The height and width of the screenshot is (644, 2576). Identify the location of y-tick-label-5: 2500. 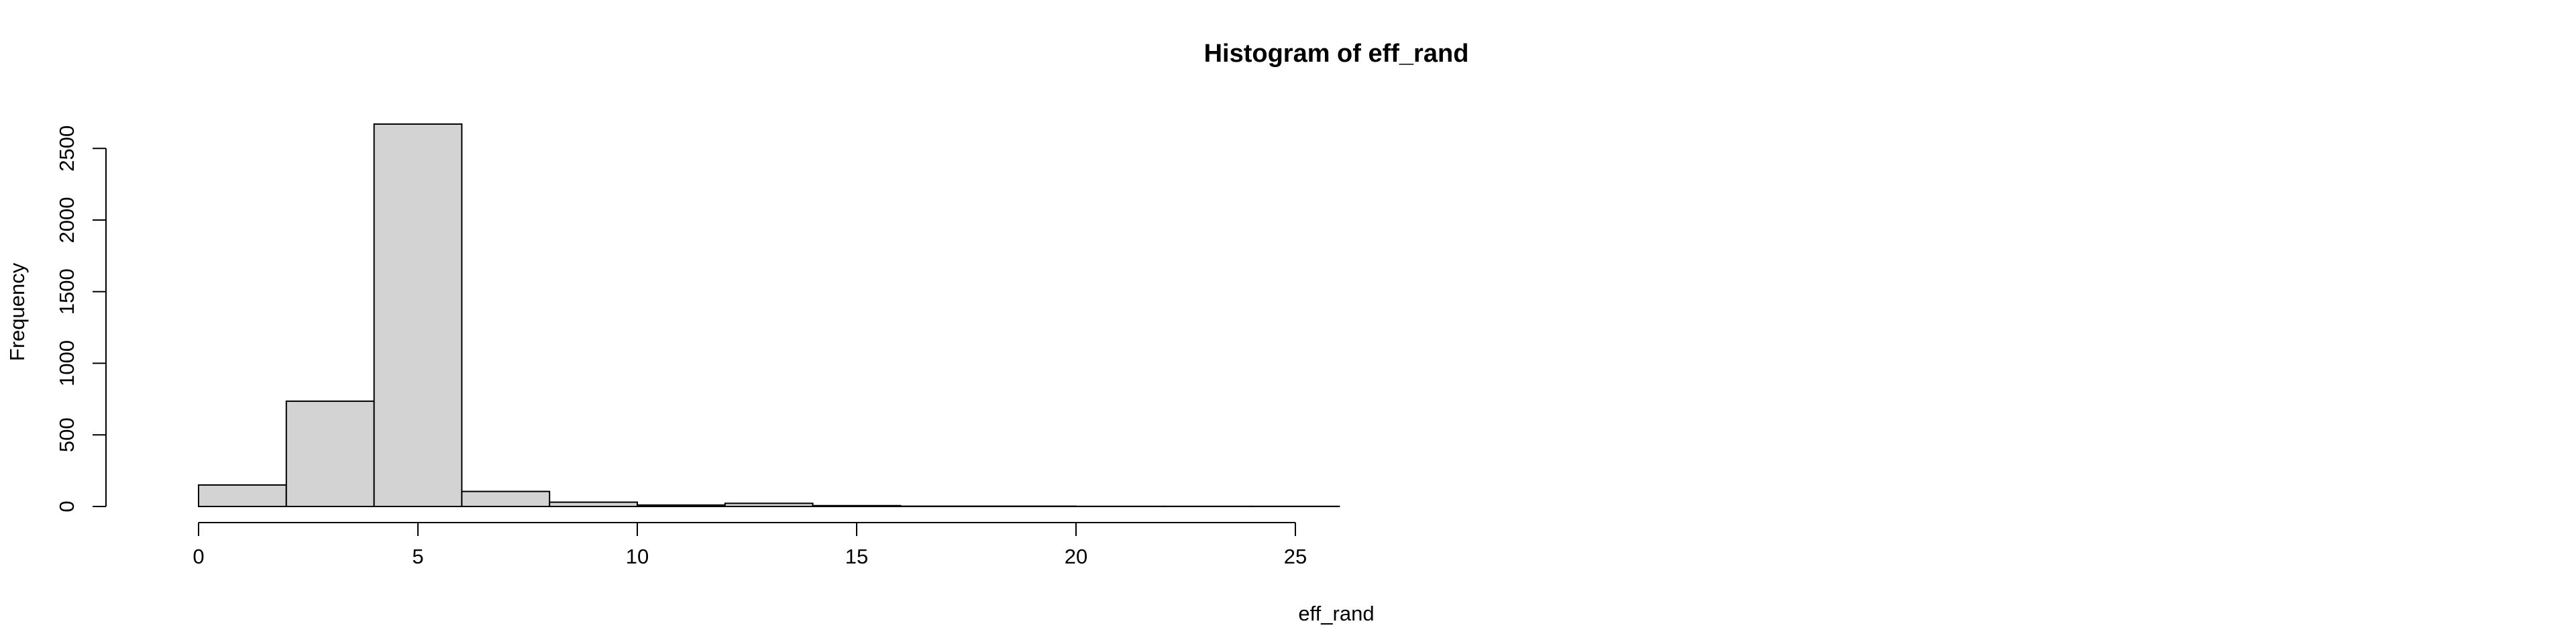
(66, 148).